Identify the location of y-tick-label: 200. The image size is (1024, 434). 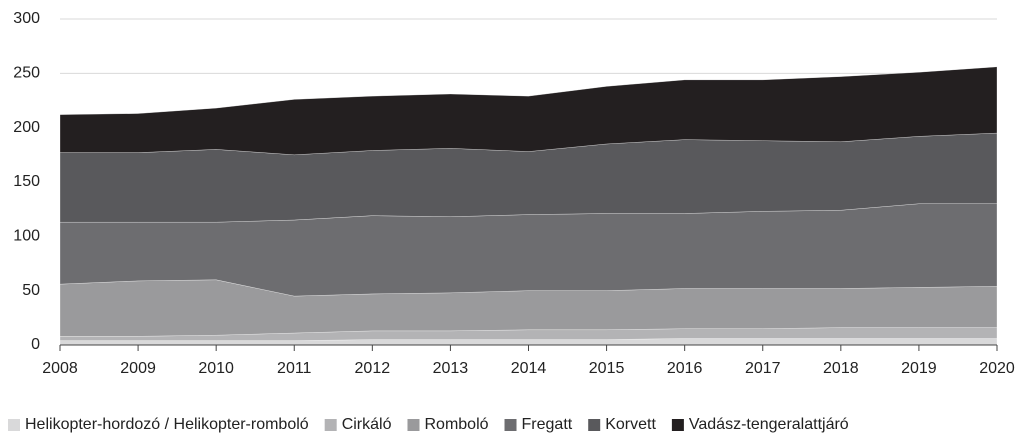
(26, 127).